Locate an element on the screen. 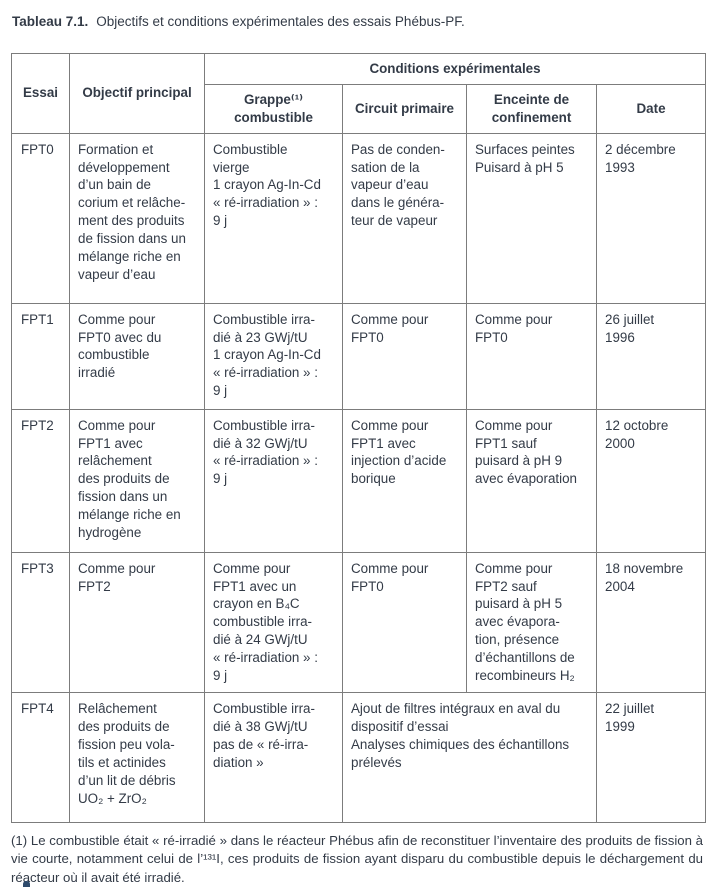 The image size is (715, 896). column-header-conditions: Conditions expérimentales is located at coordinates (455, 68).